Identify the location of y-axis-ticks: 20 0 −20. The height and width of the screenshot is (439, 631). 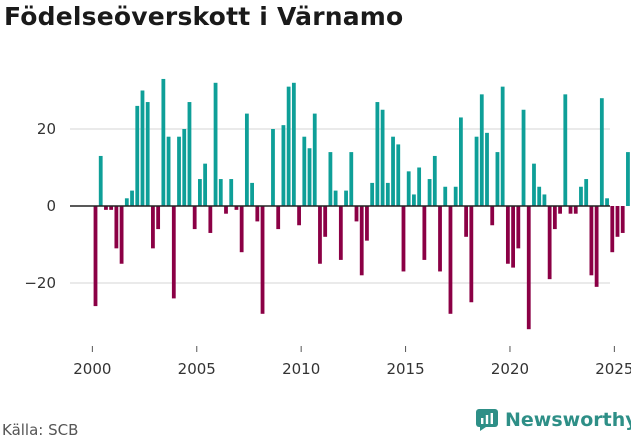
(40, 206).